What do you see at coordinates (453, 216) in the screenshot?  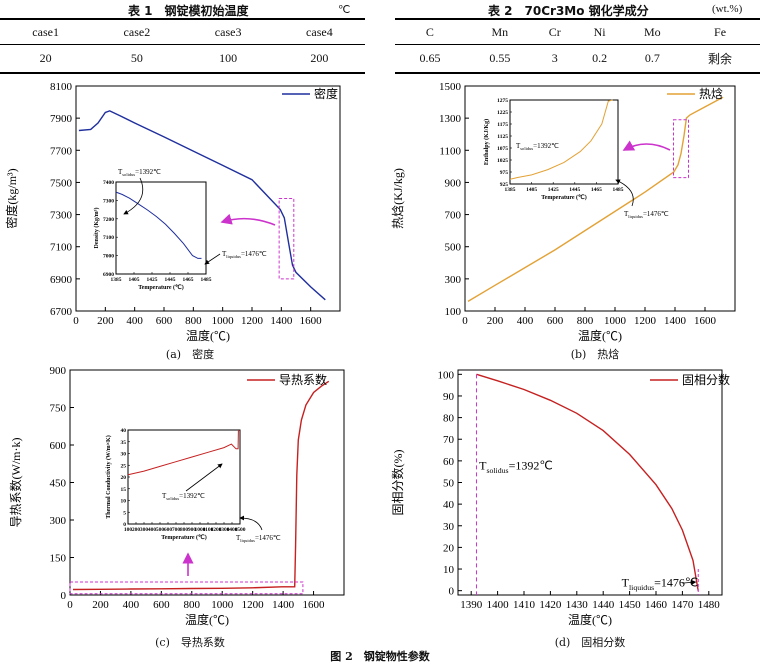 I see `y-tick-label: 700` at bounding box center [453, 216].